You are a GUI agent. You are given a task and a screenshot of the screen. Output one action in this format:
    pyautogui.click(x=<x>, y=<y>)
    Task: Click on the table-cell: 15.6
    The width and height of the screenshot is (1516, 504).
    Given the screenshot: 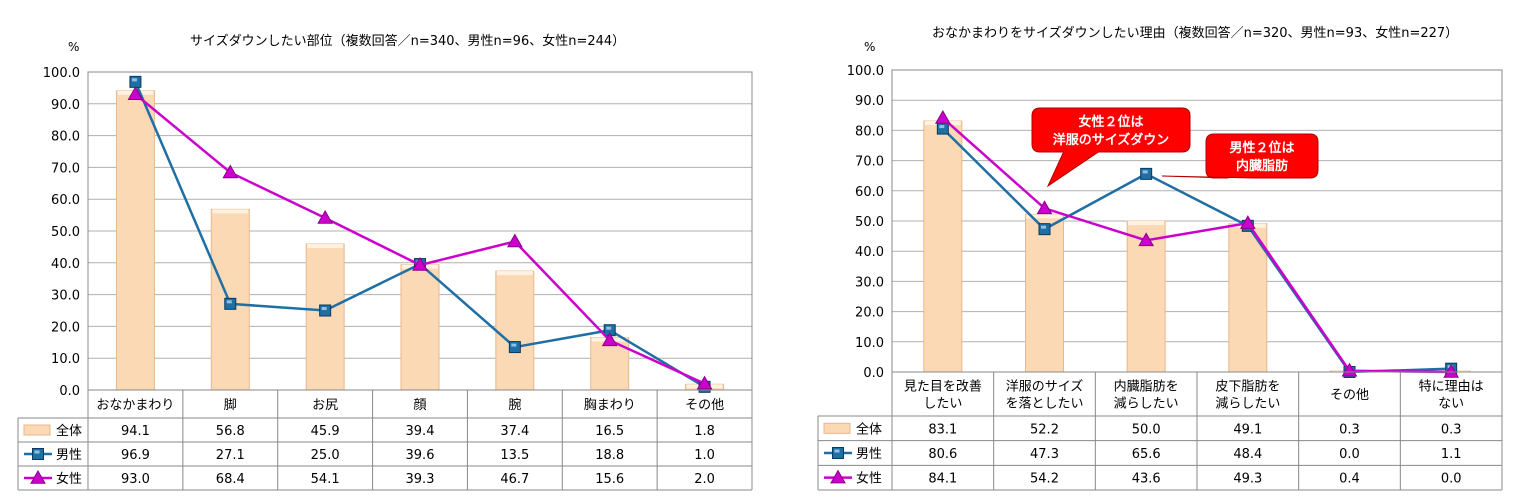 What is the action you would take?
    pyautogui.click(x=609, y=479)
    